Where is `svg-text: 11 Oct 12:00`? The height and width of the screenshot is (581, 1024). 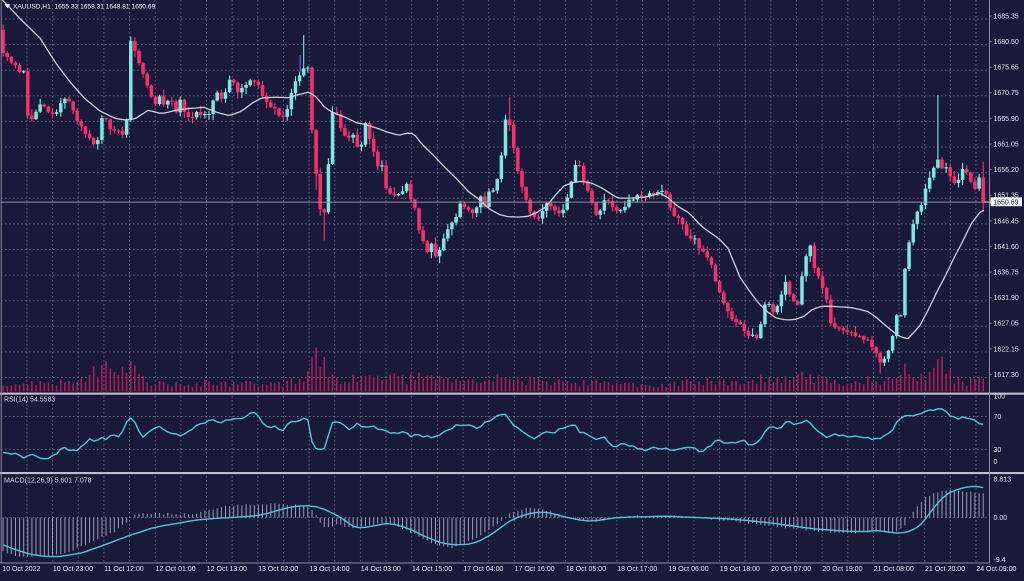
svg-text: 11 Oct 12:00 is located at coordinates (124, 569).